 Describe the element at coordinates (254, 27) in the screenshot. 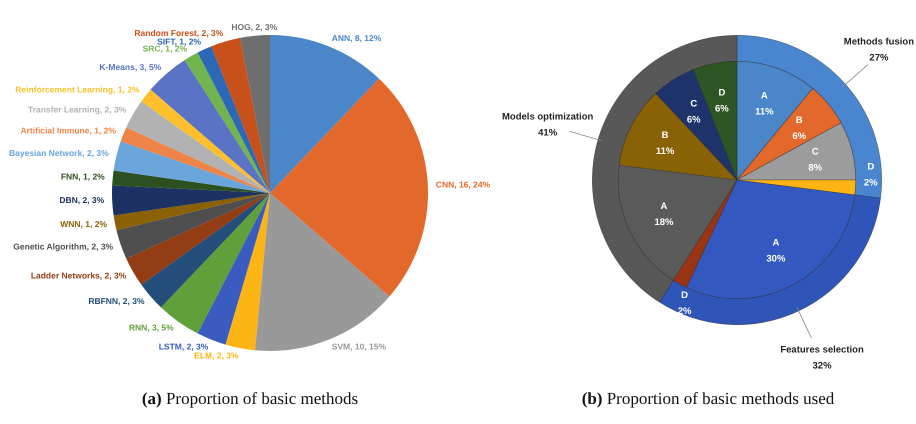

I see `slice-label: HOG, 2, 3%` at that location.